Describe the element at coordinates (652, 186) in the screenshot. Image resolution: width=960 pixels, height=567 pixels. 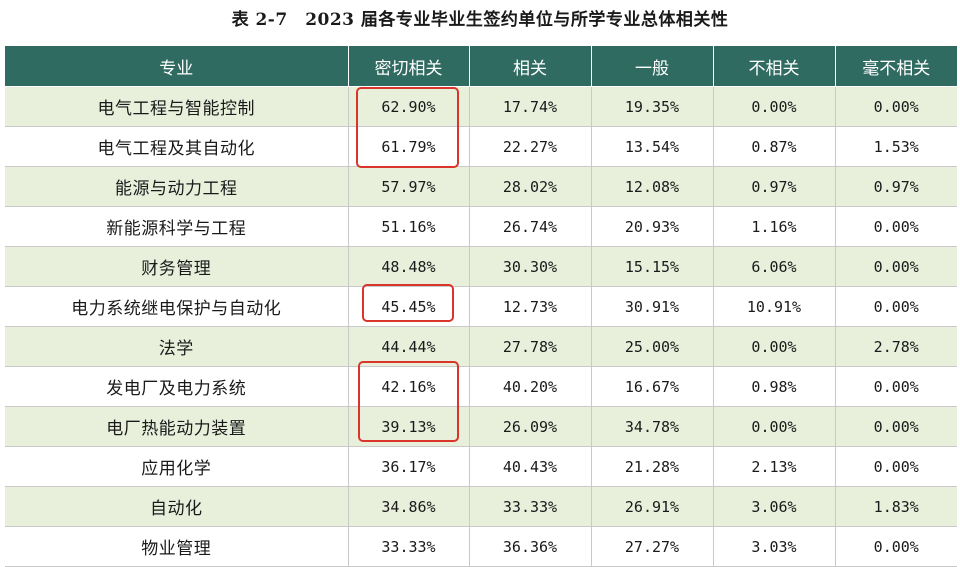
I see `cell-percentage: 12.08%` at that location.